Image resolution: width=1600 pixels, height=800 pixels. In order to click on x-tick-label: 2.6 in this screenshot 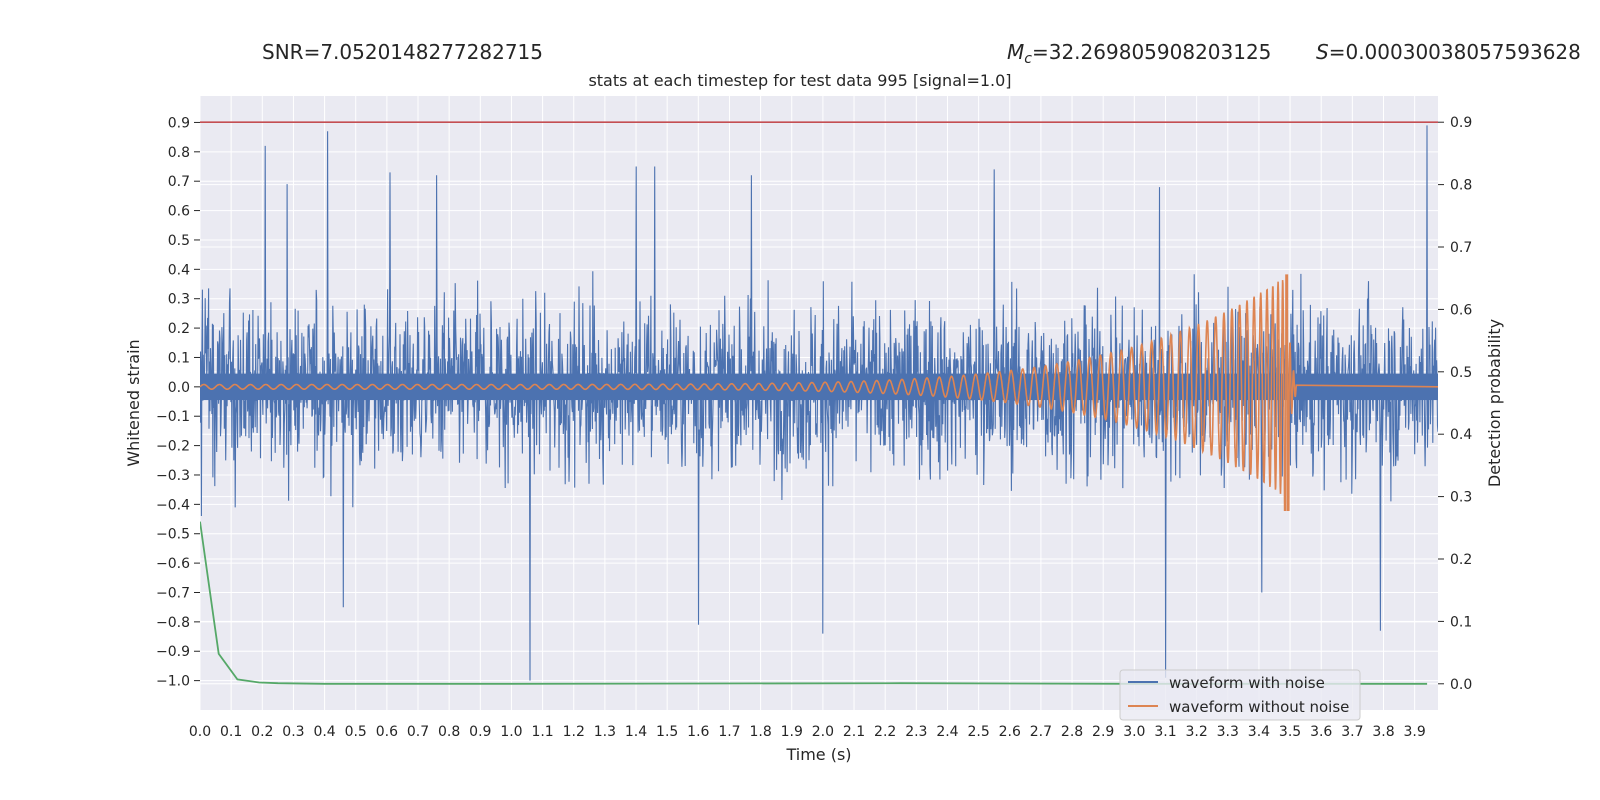, I will do `click(1010, 732)`.